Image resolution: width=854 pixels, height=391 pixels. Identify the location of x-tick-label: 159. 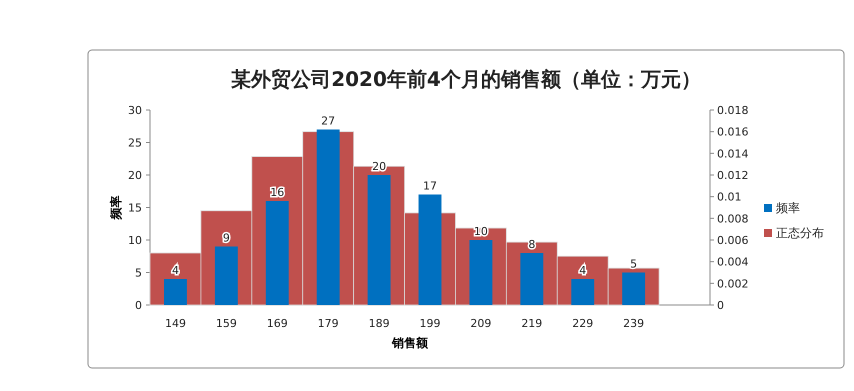
(226, 323).